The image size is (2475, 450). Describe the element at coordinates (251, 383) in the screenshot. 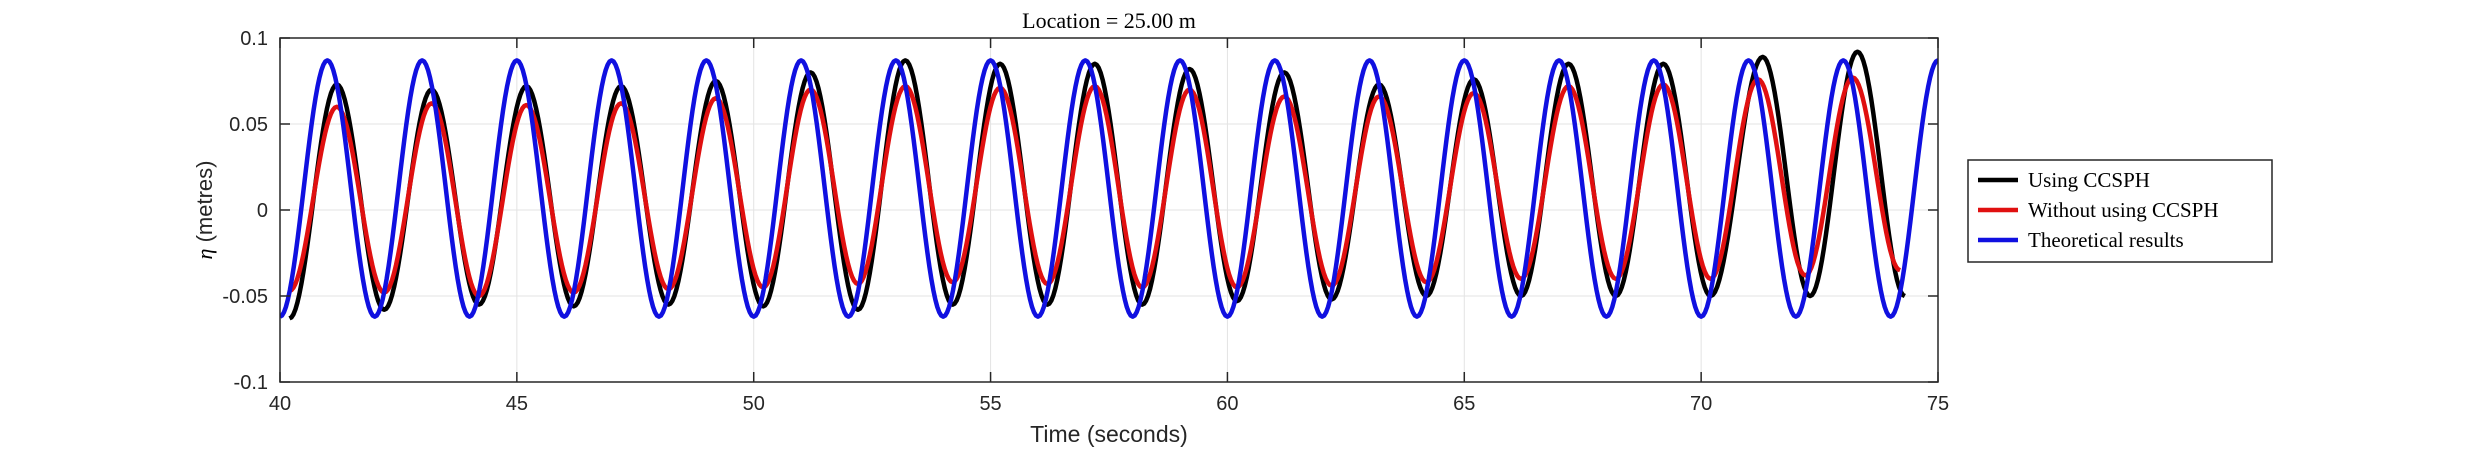

I see `y-tick-label: -0.1` at that location.